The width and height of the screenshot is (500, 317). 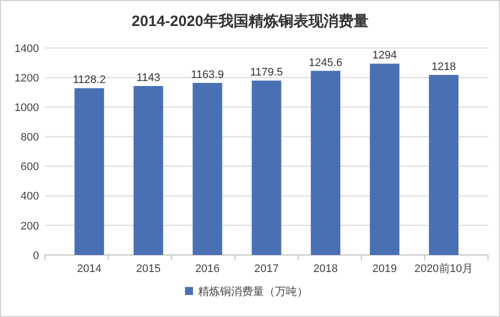 I want to click on data-label: 1163.9, so click(x=207, y=74).